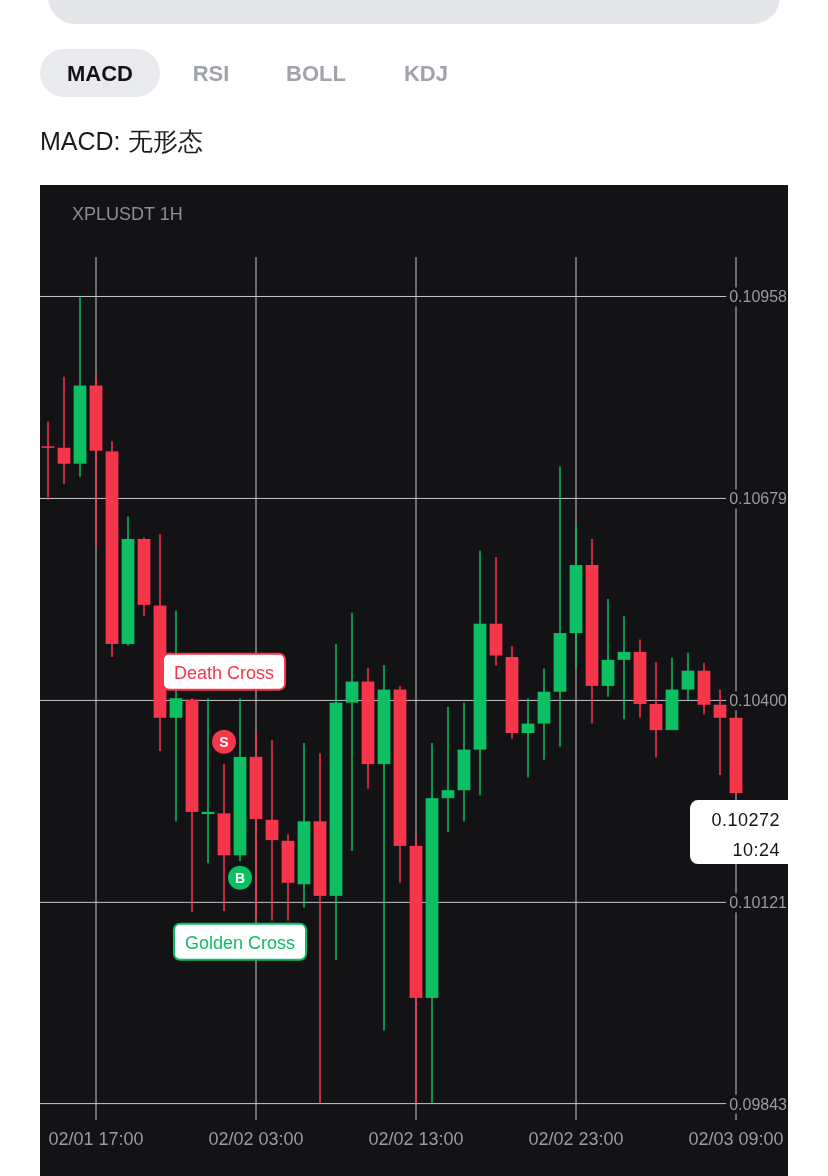  I want to click on text: XPLUSDT 1H, so click(127, 214).